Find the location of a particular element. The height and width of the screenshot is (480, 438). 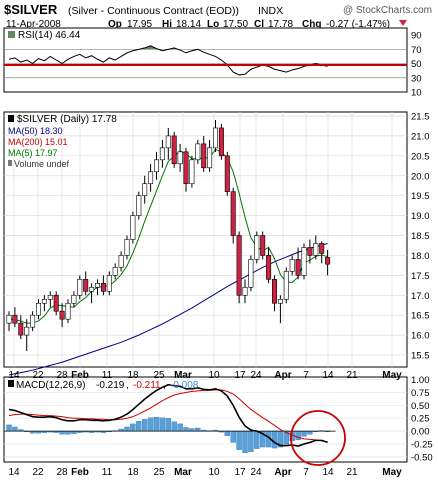

x-tick-label-lower: 18 is located at coordinates (133, 472).